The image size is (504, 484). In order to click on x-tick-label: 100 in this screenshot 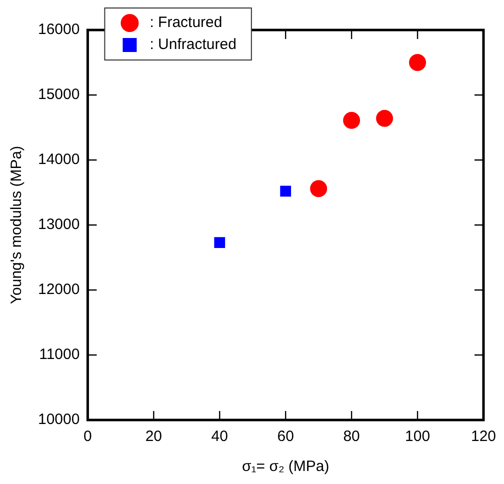, I will do `click(417, 437)`.